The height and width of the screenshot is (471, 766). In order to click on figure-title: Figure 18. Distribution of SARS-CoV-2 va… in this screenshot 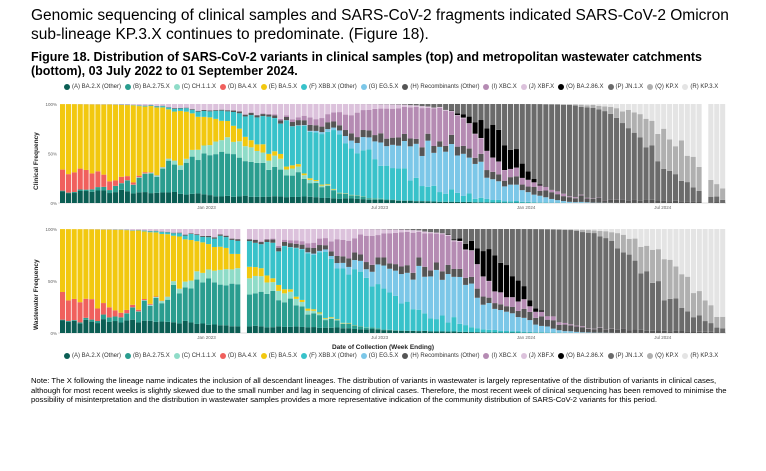, I will do `click(366, 64)`.